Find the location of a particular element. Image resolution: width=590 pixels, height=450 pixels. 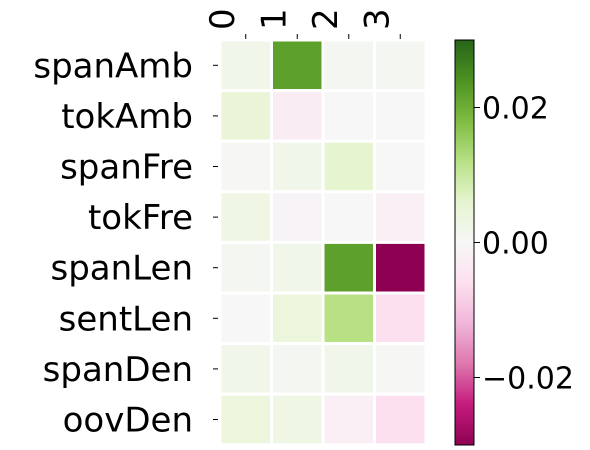

colorbar-tick-label: 0.02 is located at coordinates (515, 109).